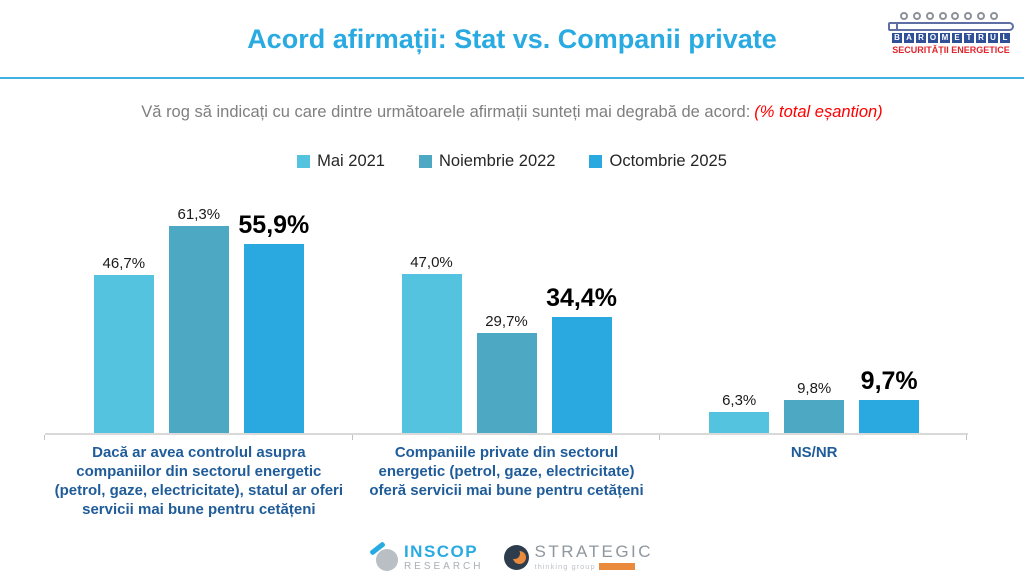  Describe the element at coordinates (955, 26) in the screenshot. I see `strip-bar-icon` at that location.